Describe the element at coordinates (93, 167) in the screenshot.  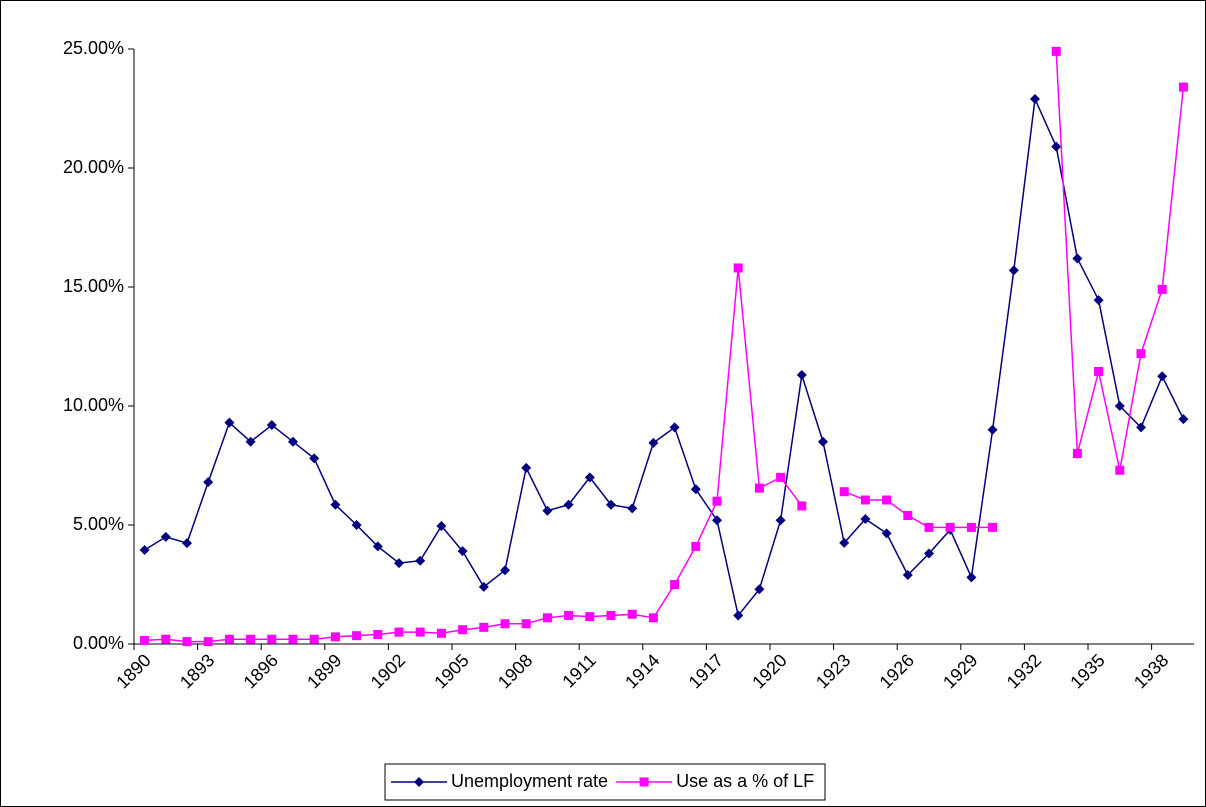
I see `y-tick-label: 20.00%` at that location.